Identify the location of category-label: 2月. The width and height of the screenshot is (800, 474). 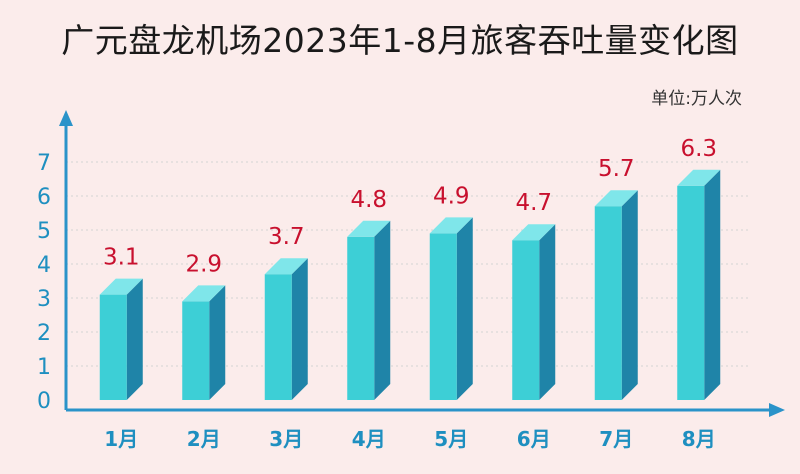
(204, 439).